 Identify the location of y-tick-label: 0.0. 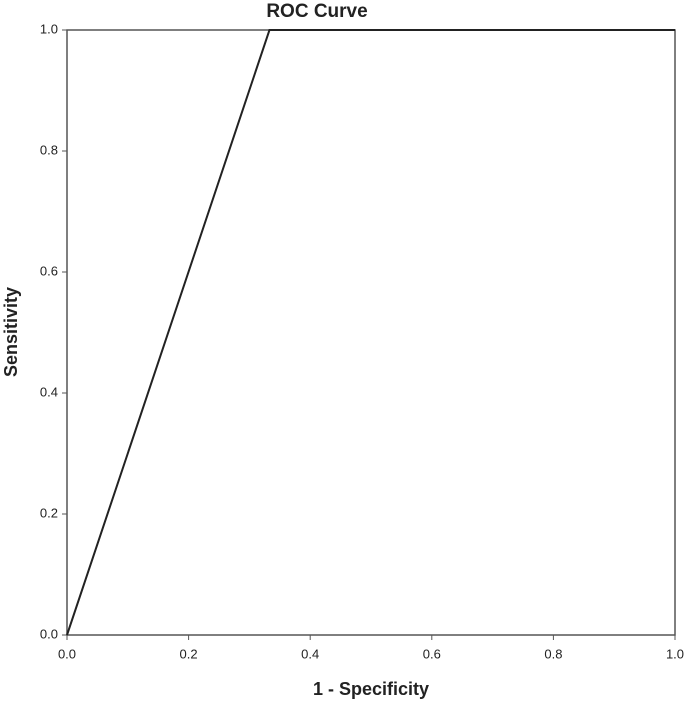
(49, 633).